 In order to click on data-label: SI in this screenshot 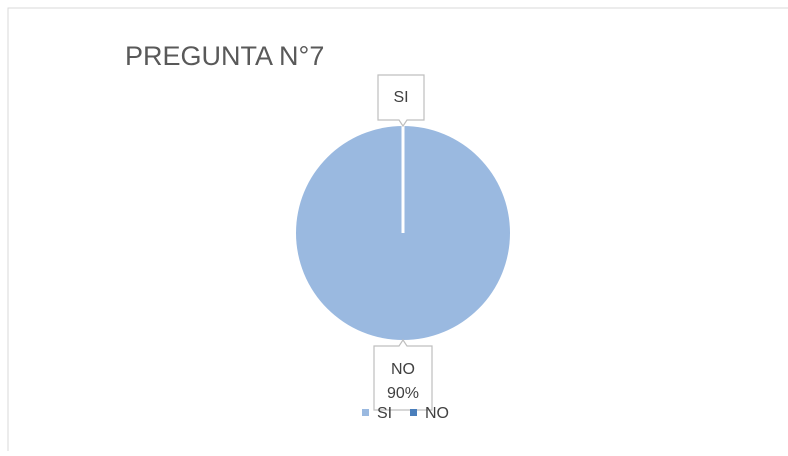, I will do `click(400, 97)`.